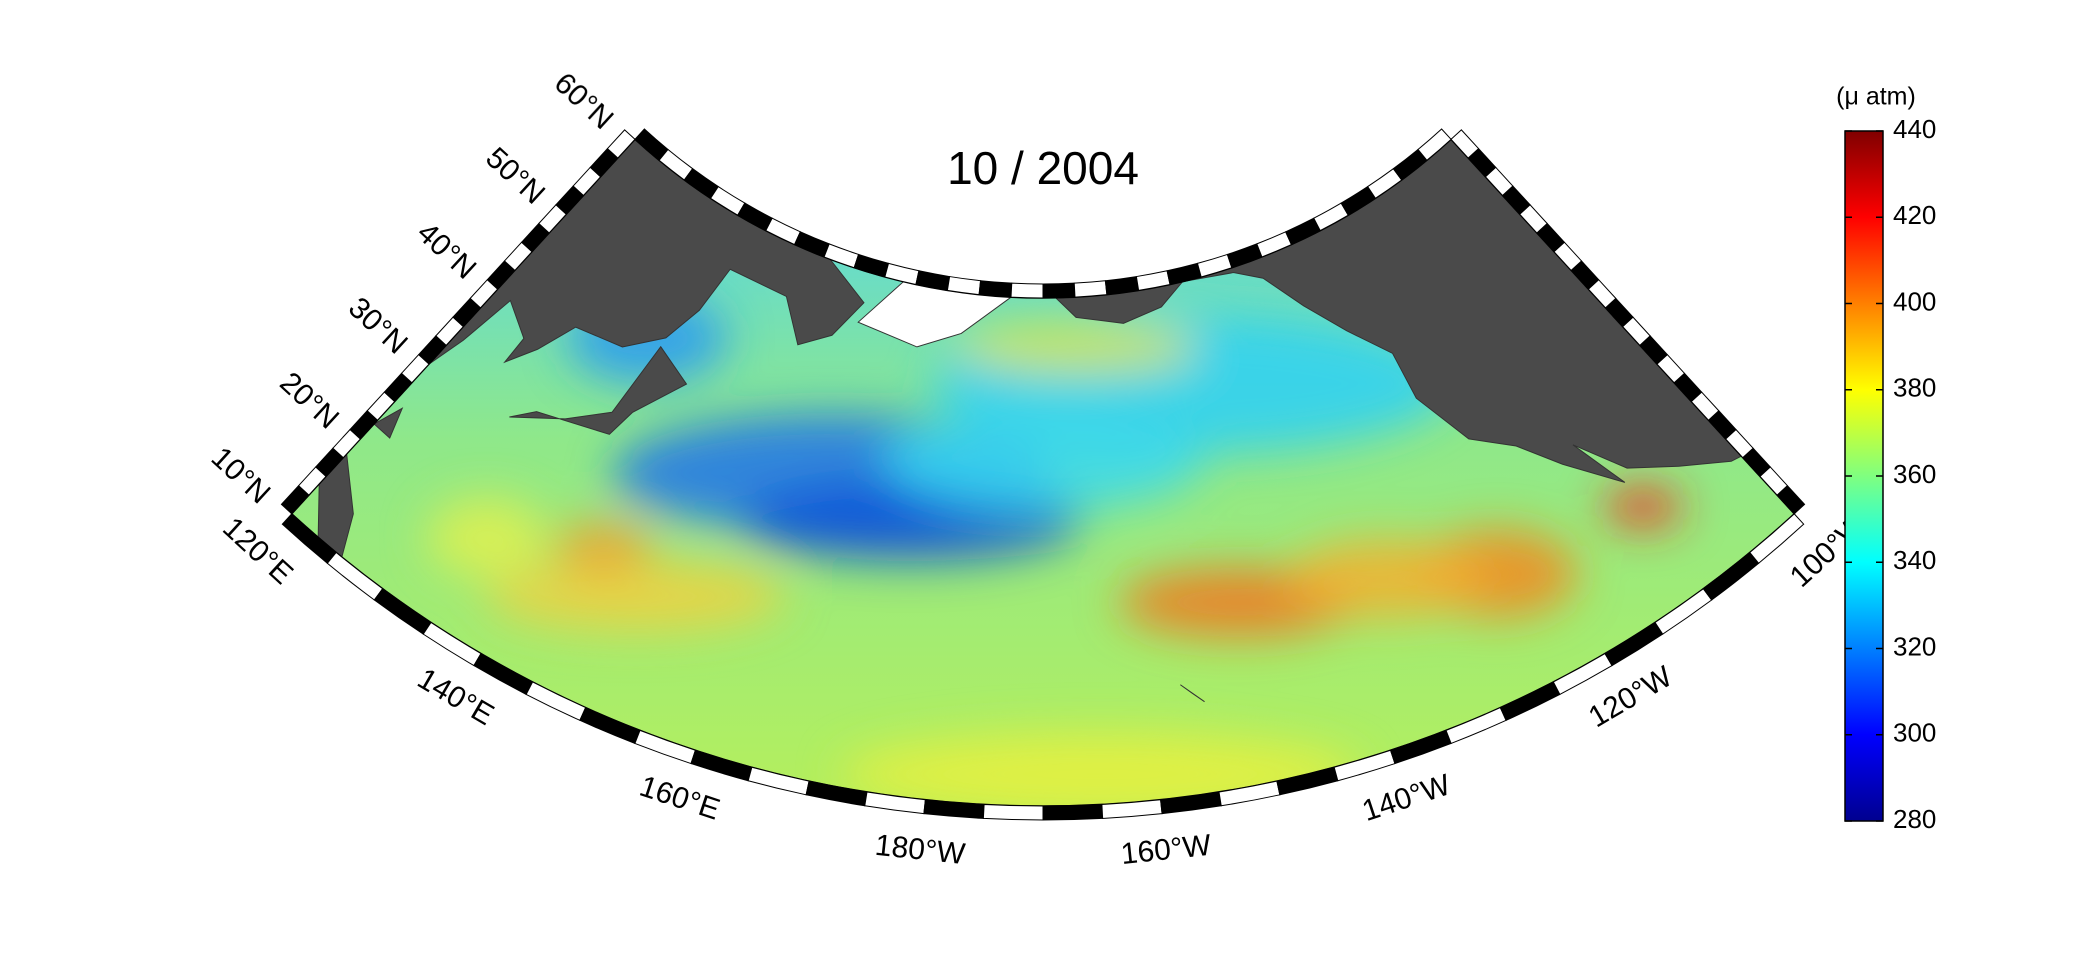 This screenshot has height=975, width=2100. I want to click on latitude-label: 60°N, so click(584, 101).